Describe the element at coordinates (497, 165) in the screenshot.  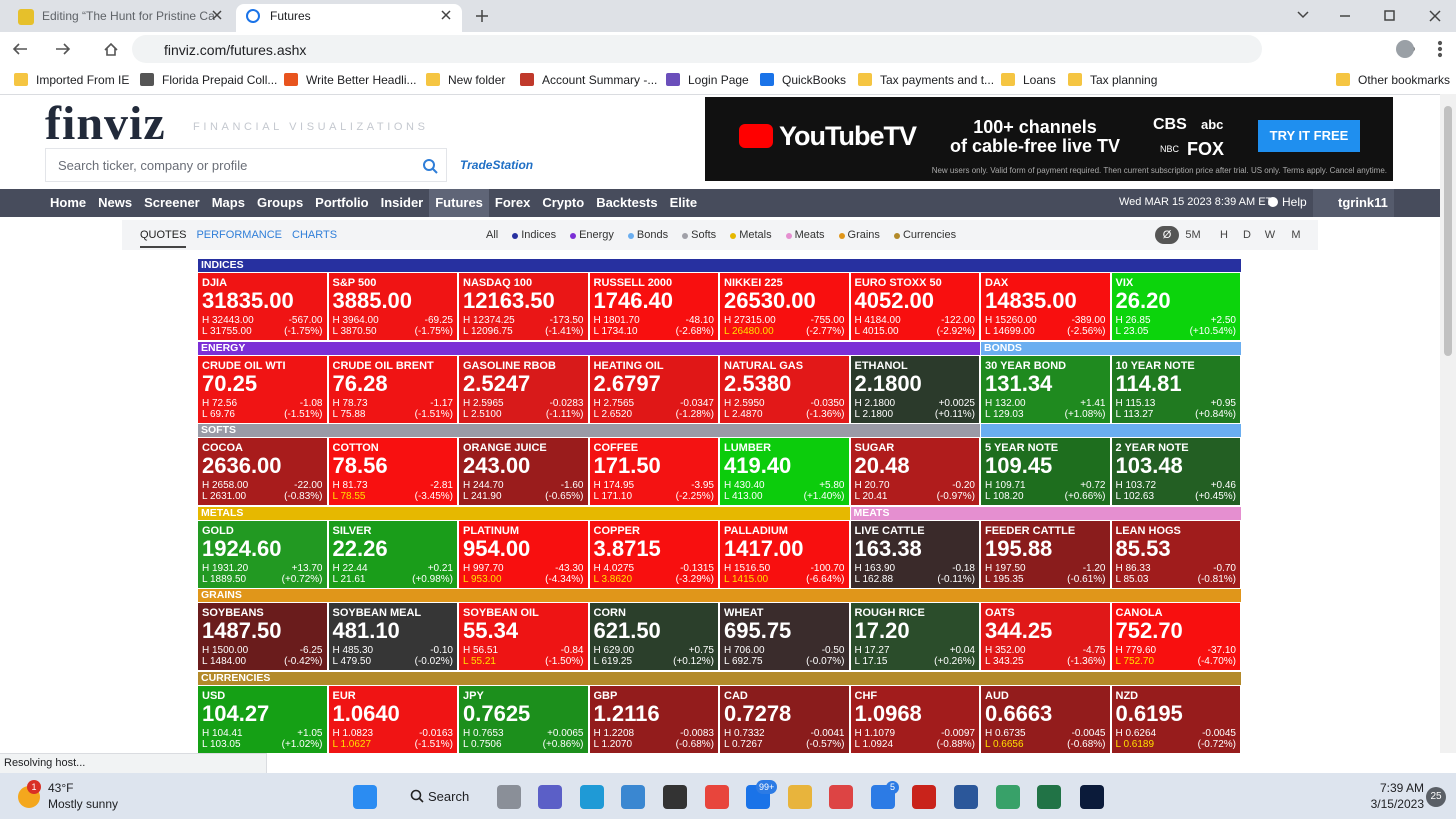
I see `sponsor: TradeStation` at that location.